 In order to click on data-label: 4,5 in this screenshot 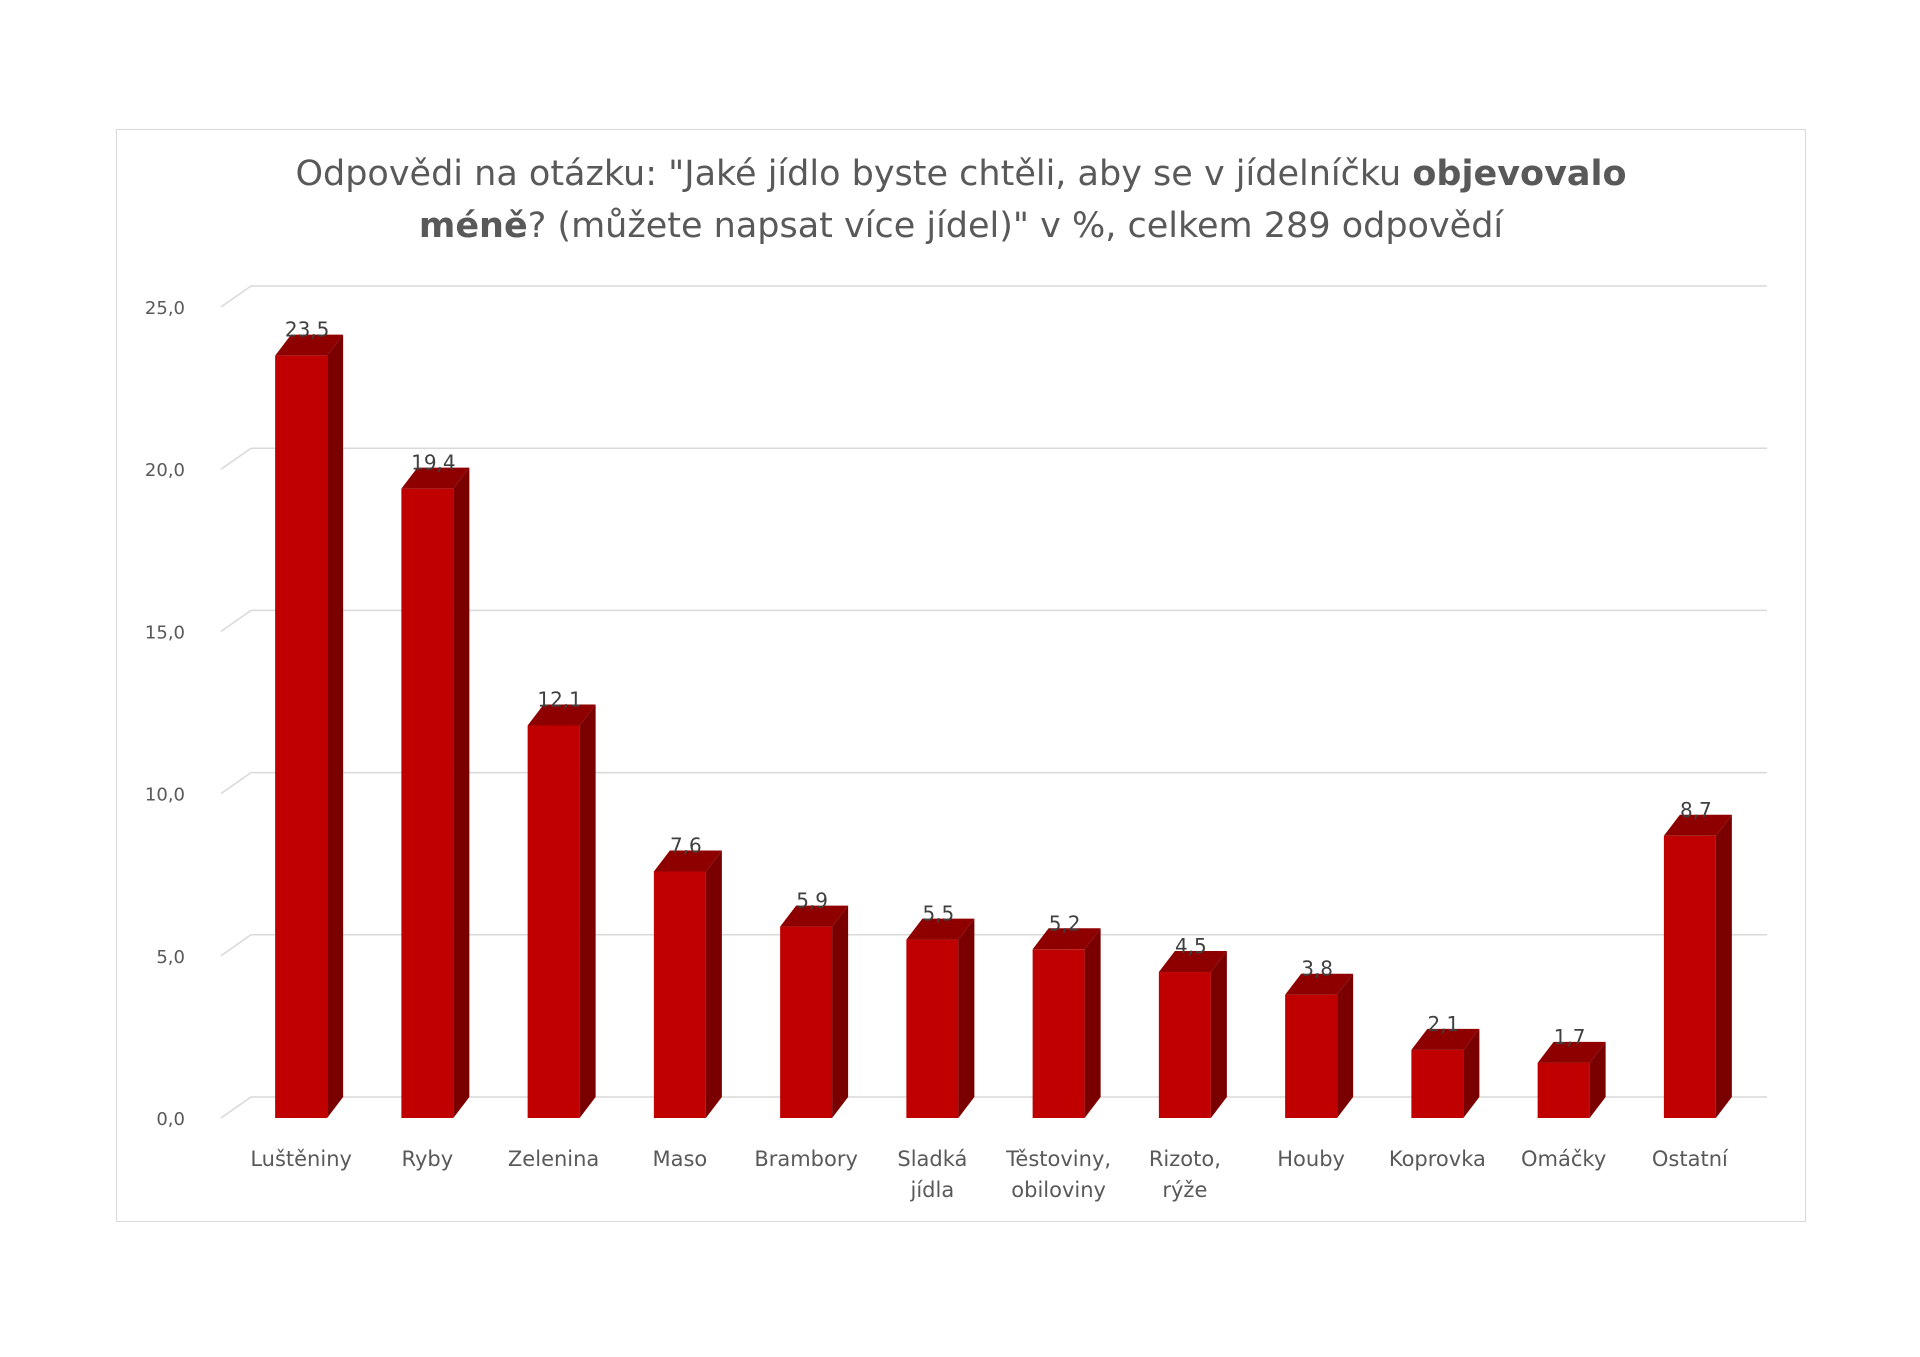, I will do `click(1191, 946)`.